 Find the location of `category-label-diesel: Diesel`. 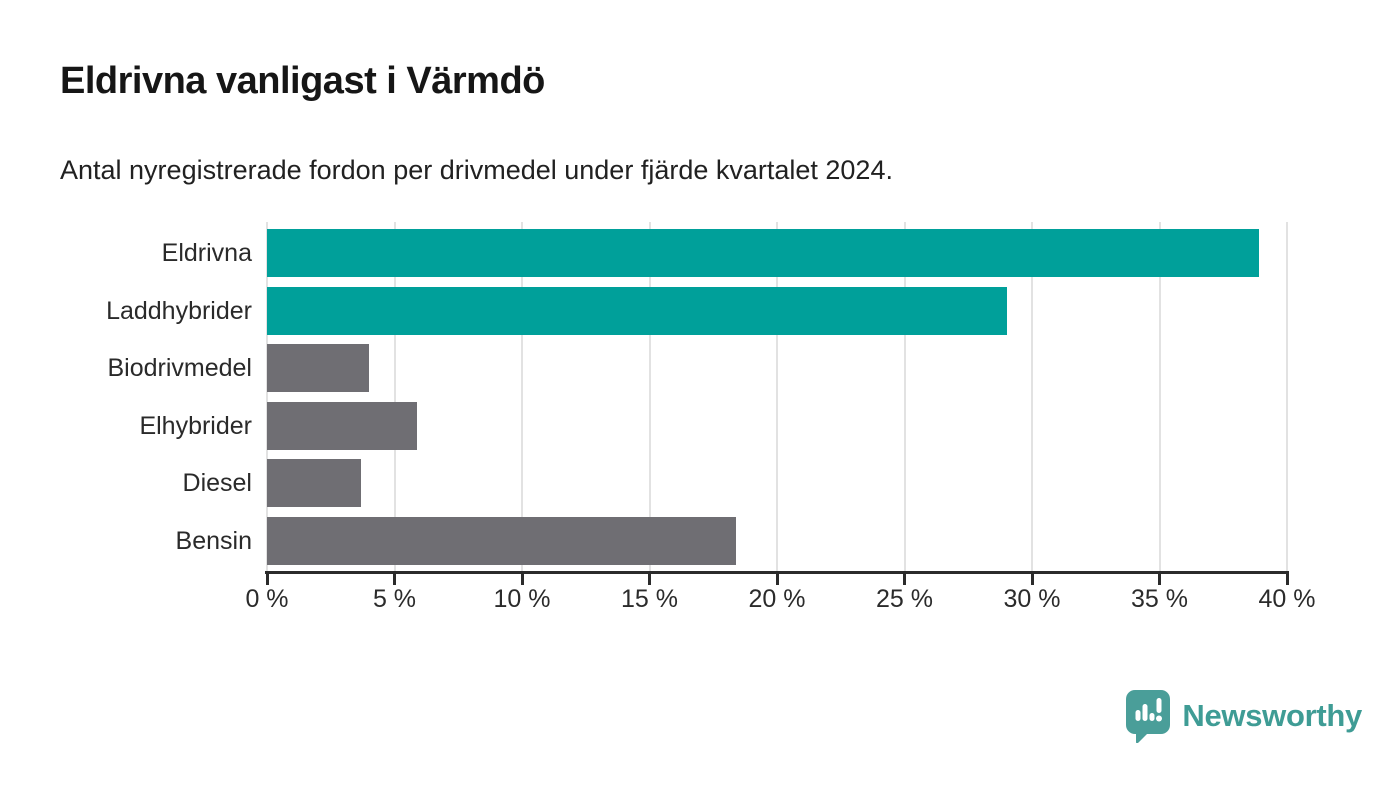

category-label-diesel: Diesel is located at coordinates (217, 483).